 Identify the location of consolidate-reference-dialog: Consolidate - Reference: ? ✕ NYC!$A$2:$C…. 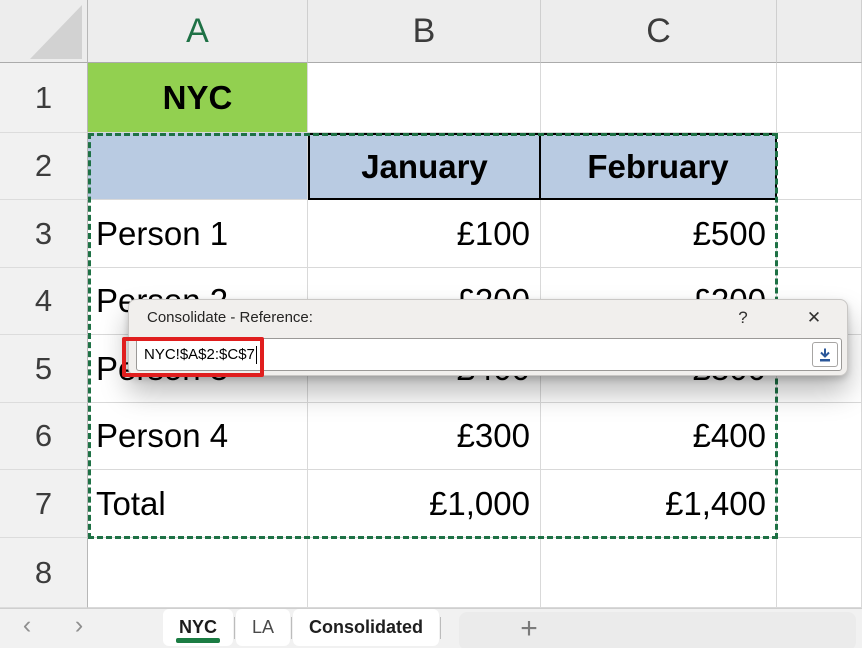
(488, 337).